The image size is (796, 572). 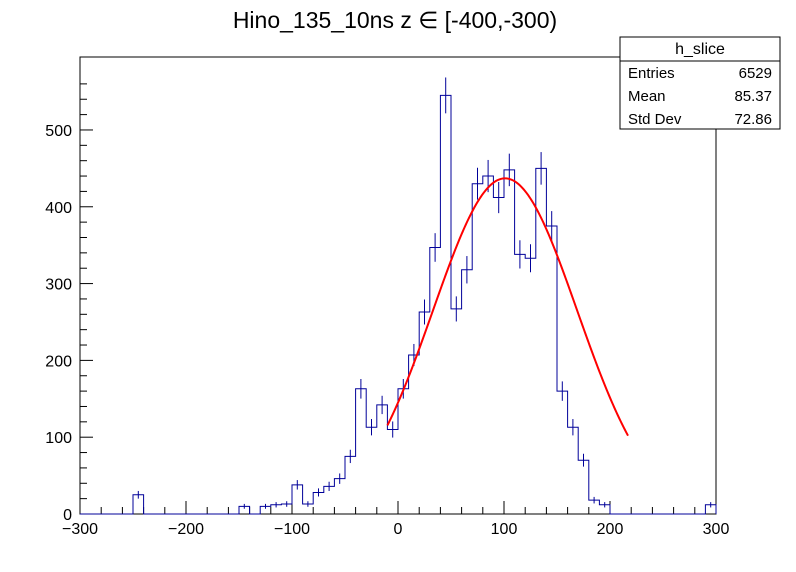 I want to click on stats-mean-value: 85.37, so click(x=753, y=96).